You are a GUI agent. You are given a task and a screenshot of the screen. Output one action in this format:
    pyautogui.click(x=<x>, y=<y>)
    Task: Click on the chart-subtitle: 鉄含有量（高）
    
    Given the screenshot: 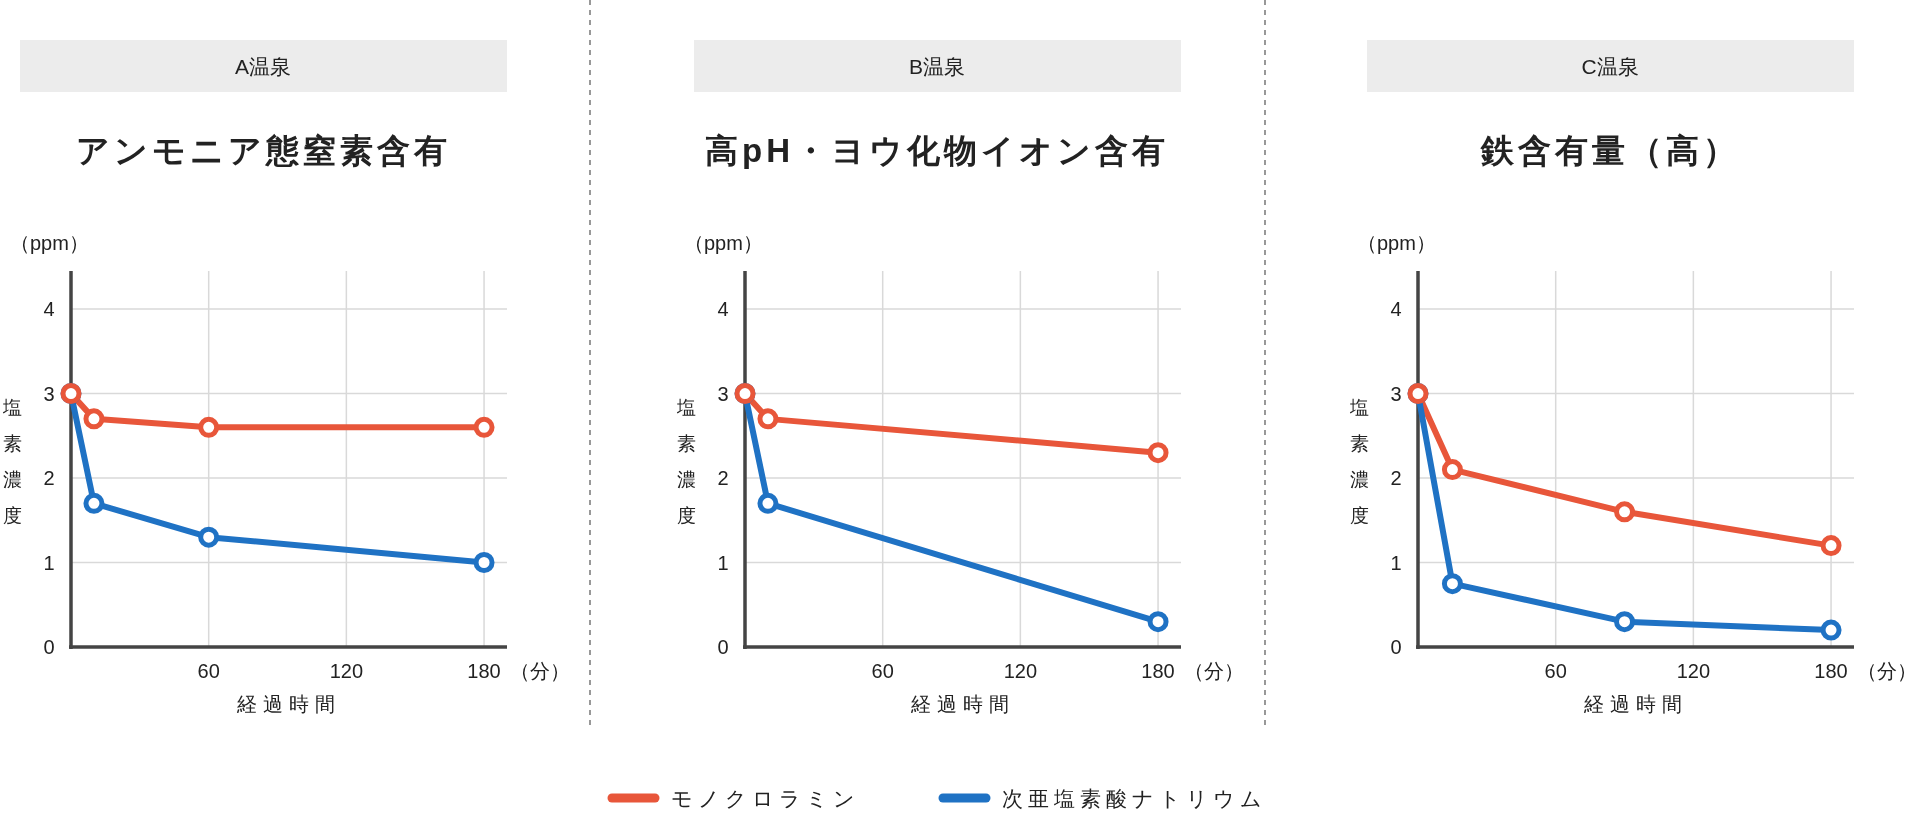 What is the action you would take?
    pyautogui.click(x=1609, y=150)
    